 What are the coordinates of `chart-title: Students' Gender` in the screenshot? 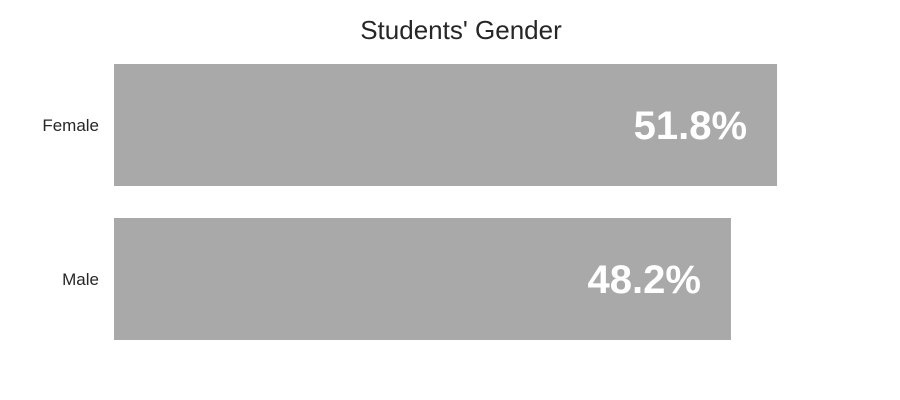 It's located at (461, 30).